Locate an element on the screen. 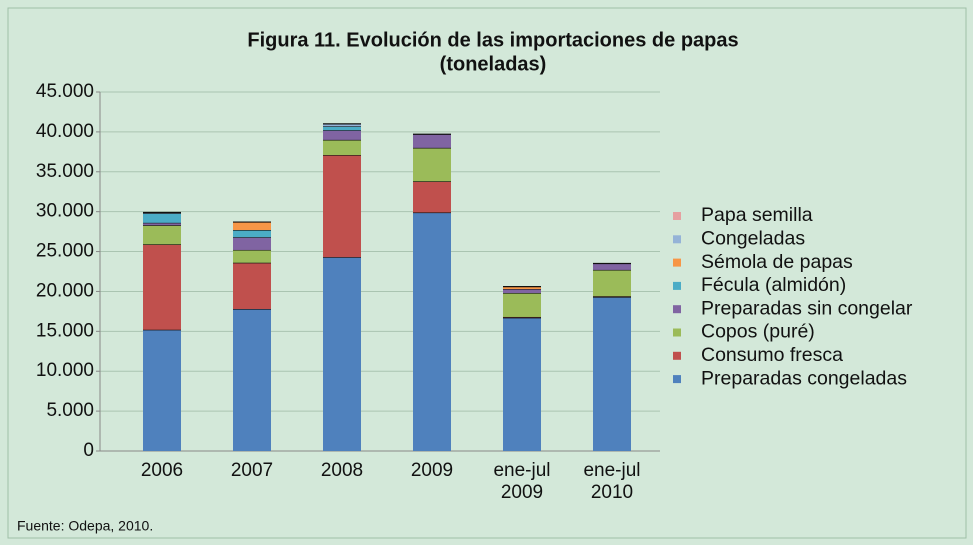  y-tick-label: 15.000 is located at coordinates (65, 330).